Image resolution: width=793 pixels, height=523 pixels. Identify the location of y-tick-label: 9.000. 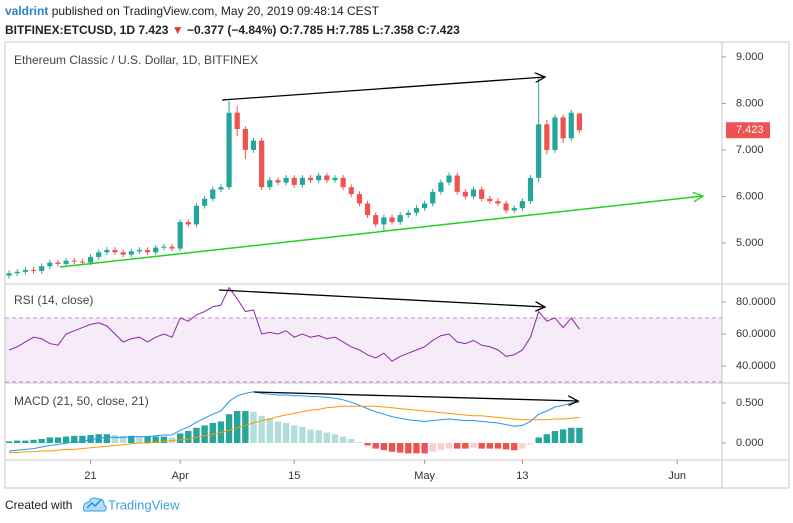
(750, 57).